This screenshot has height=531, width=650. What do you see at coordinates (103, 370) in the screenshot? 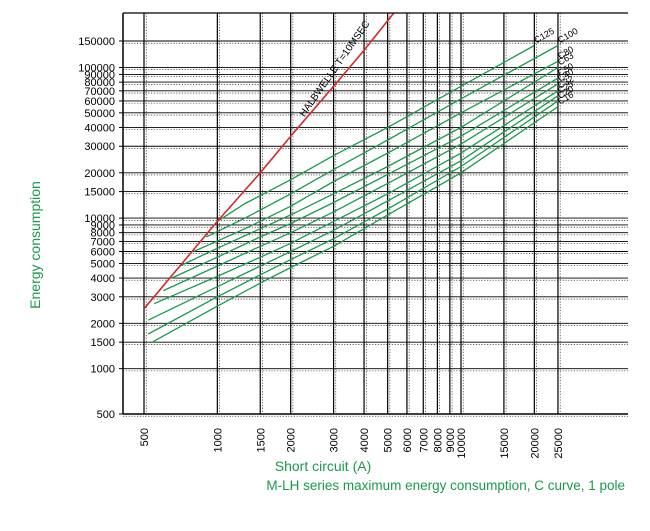
I see `y-tick-label: 1000` at bounding box center [103, 370].